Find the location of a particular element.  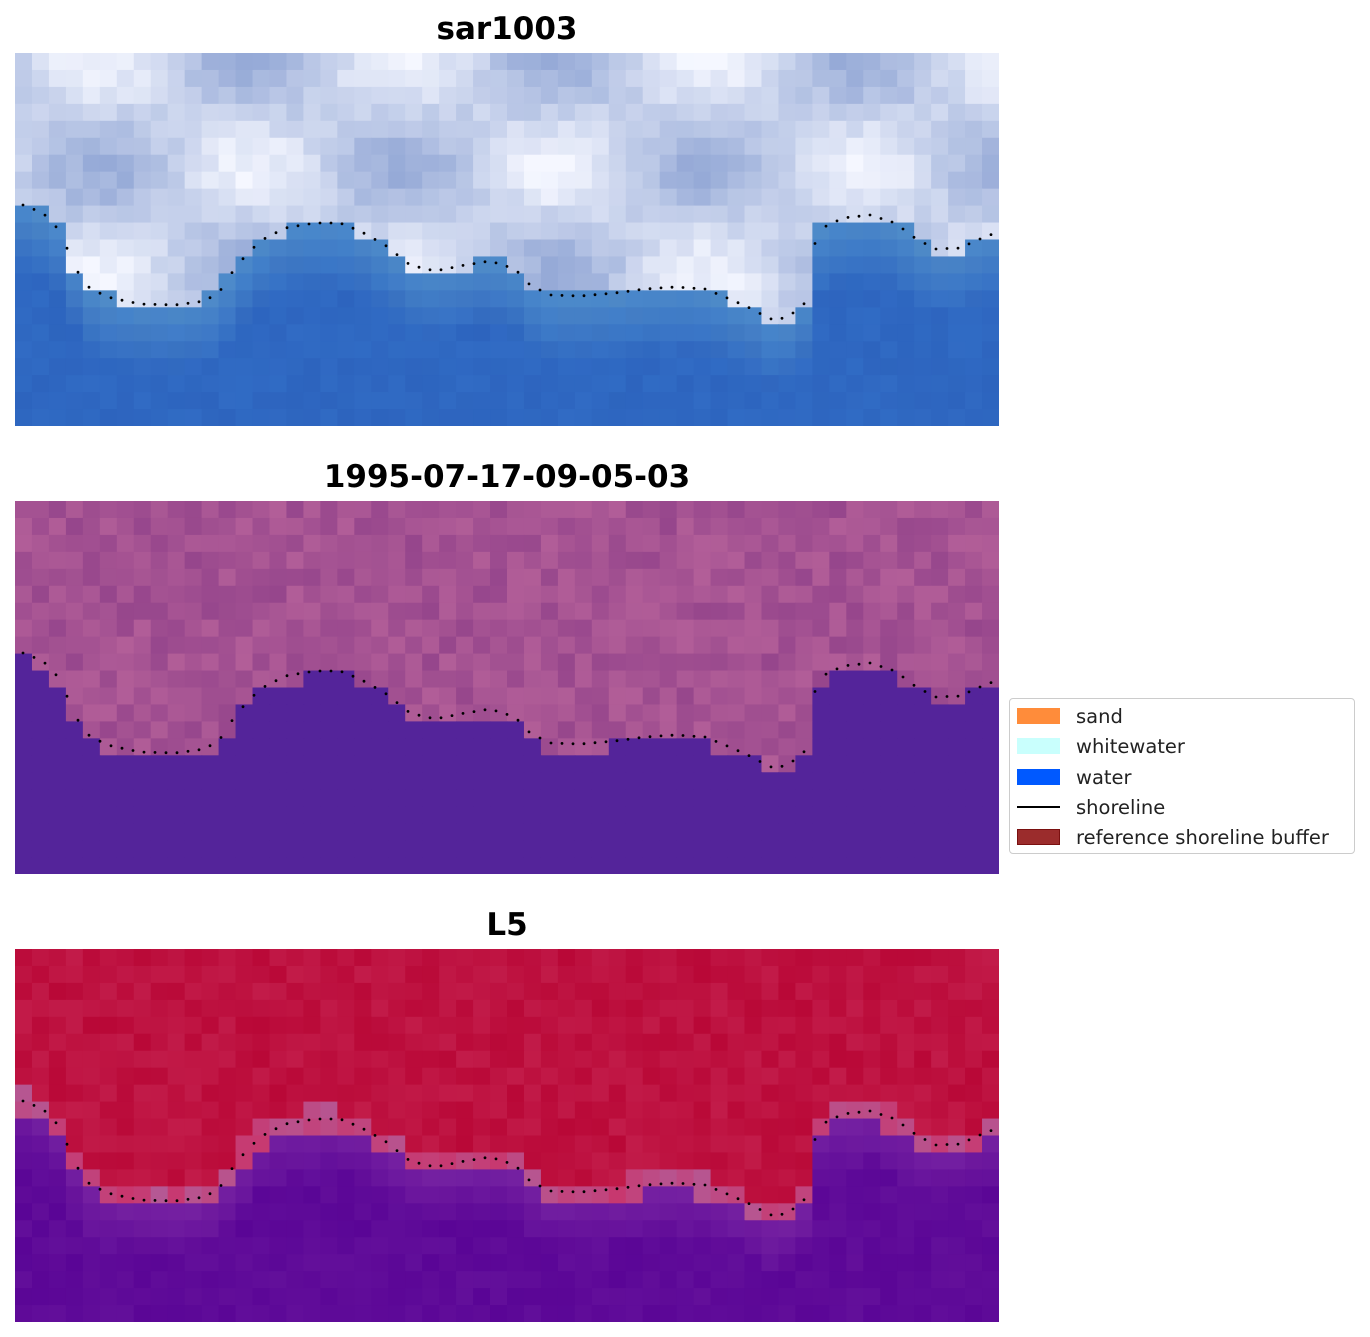

legend-label-shoreline: shoreline is located at coordinates (1121, 807).